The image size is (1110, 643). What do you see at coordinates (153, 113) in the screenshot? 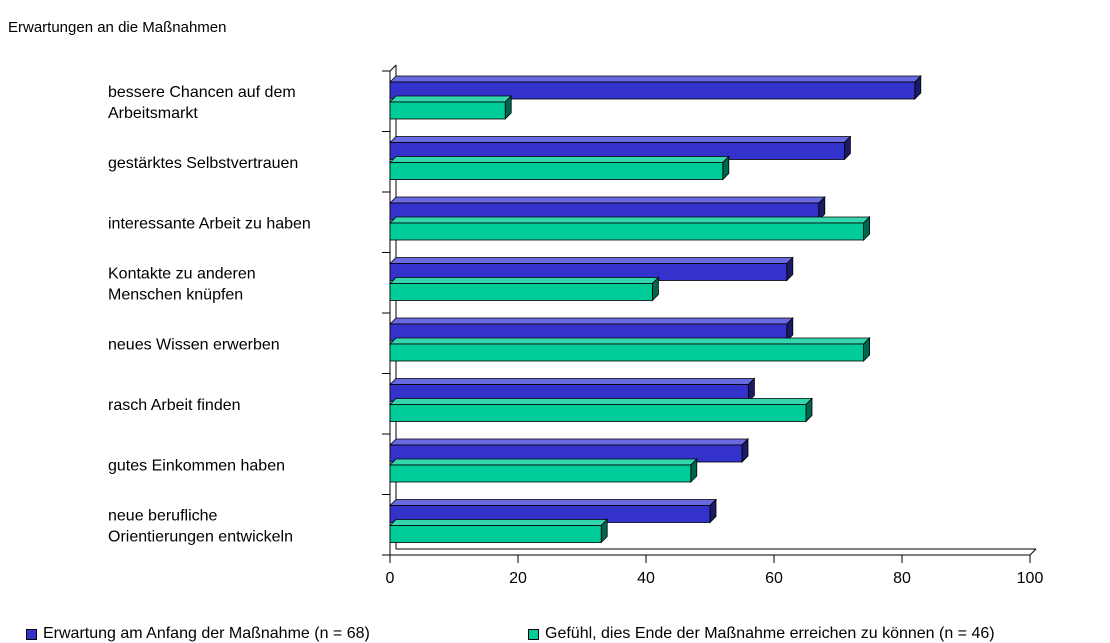
I see `category-label: Arbeitsmarkt` at bounding box center [153, 113].